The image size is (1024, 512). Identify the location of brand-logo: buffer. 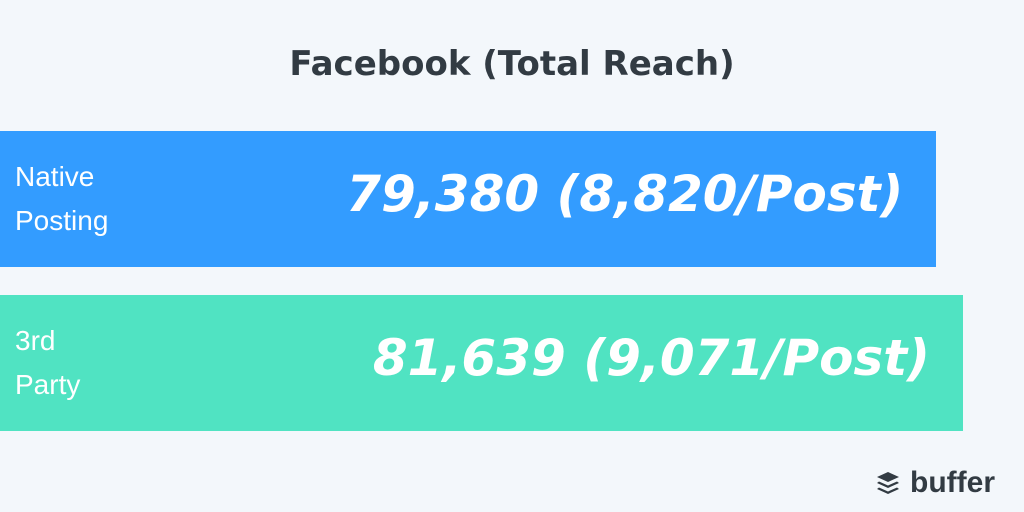
(934, 483).